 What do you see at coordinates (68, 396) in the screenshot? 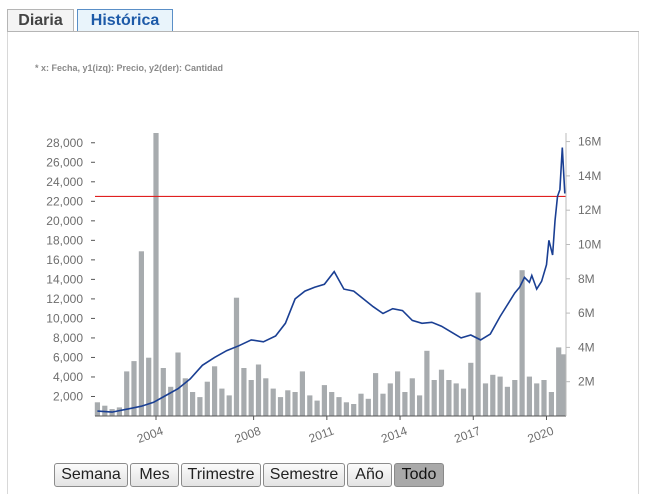
I see `y-left-tick-label: 2,000` at bounding box center [68, 396].